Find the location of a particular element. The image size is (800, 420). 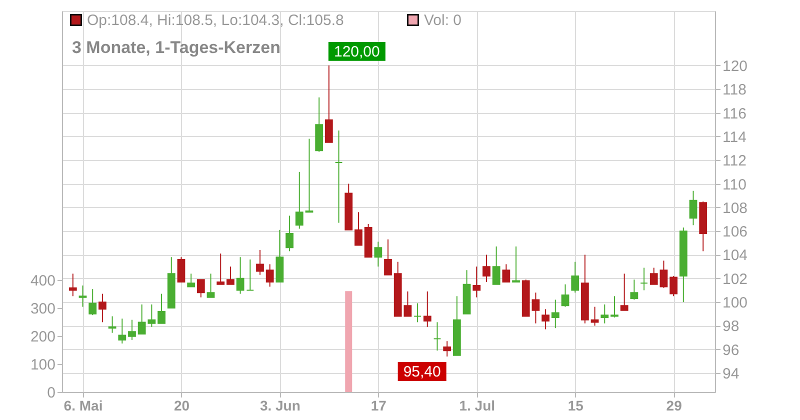

x-tick-label: 15 is located at coordinates (576, 406).